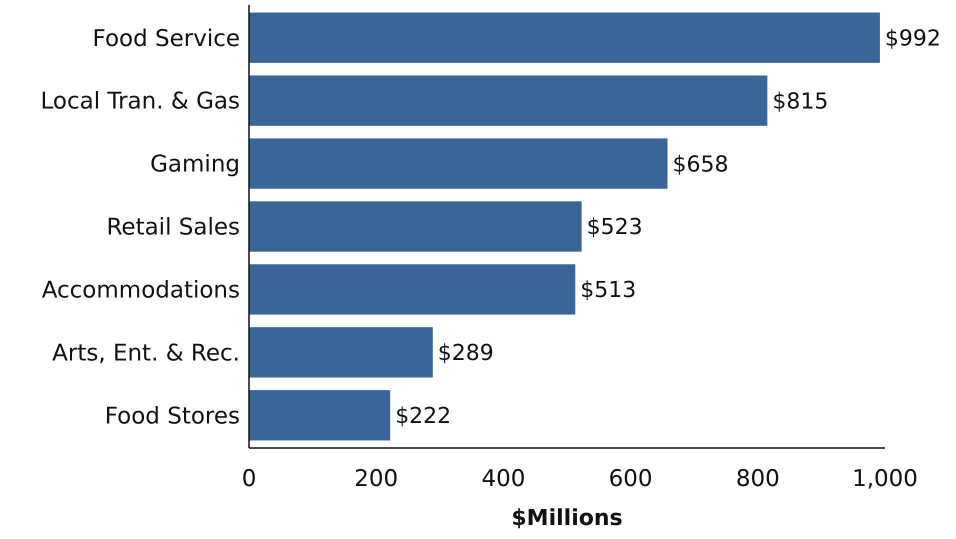  I want to click on data-label: $513, so click(608, 291).